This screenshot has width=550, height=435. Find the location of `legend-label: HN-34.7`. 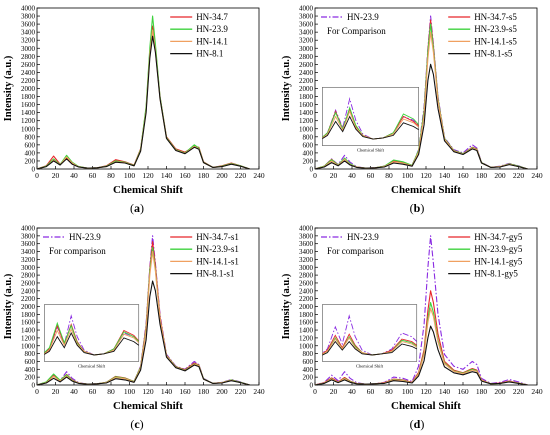

legend-label: HN-34.7 is located at coordinates (212, 17).